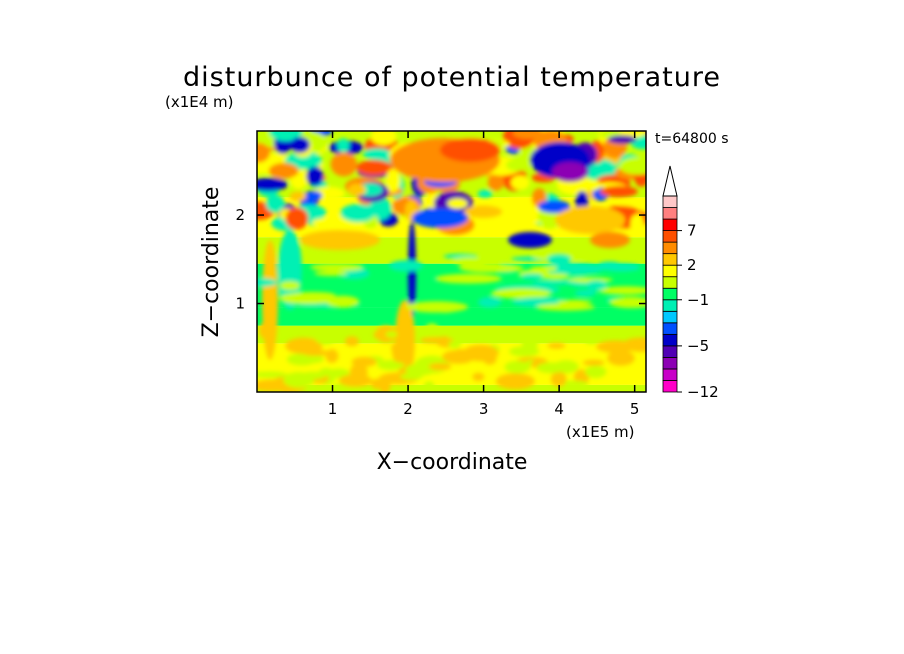 The width and height of the screenshot is (904, 654). I want to click on x-unit-label: (x1E5 m), so click(600, 432).